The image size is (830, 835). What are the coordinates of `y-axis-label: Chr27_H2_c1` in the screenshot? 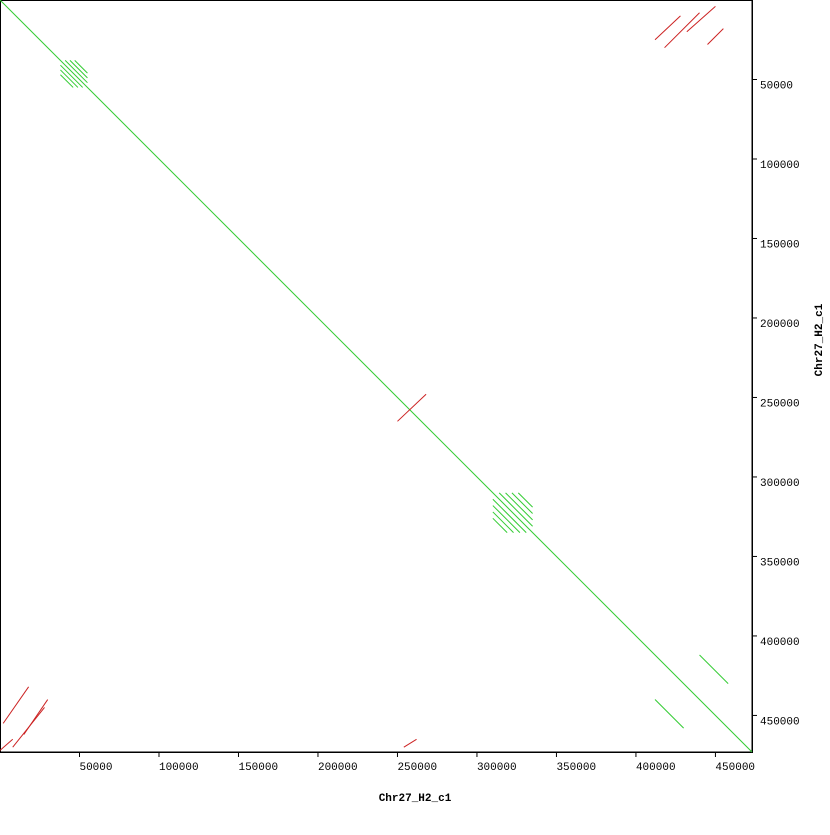 It's located at (820, 339).